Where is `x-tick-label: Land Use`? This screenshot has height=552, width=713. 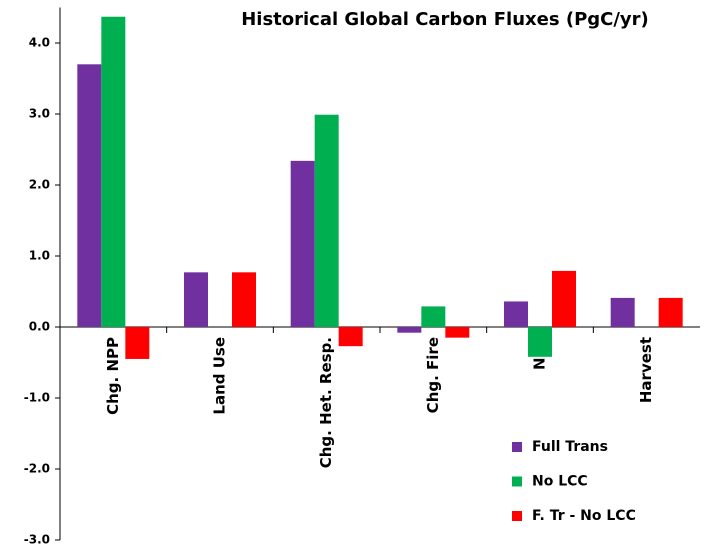
x-tick-label: Land Use is located at coordinates (220, 376).